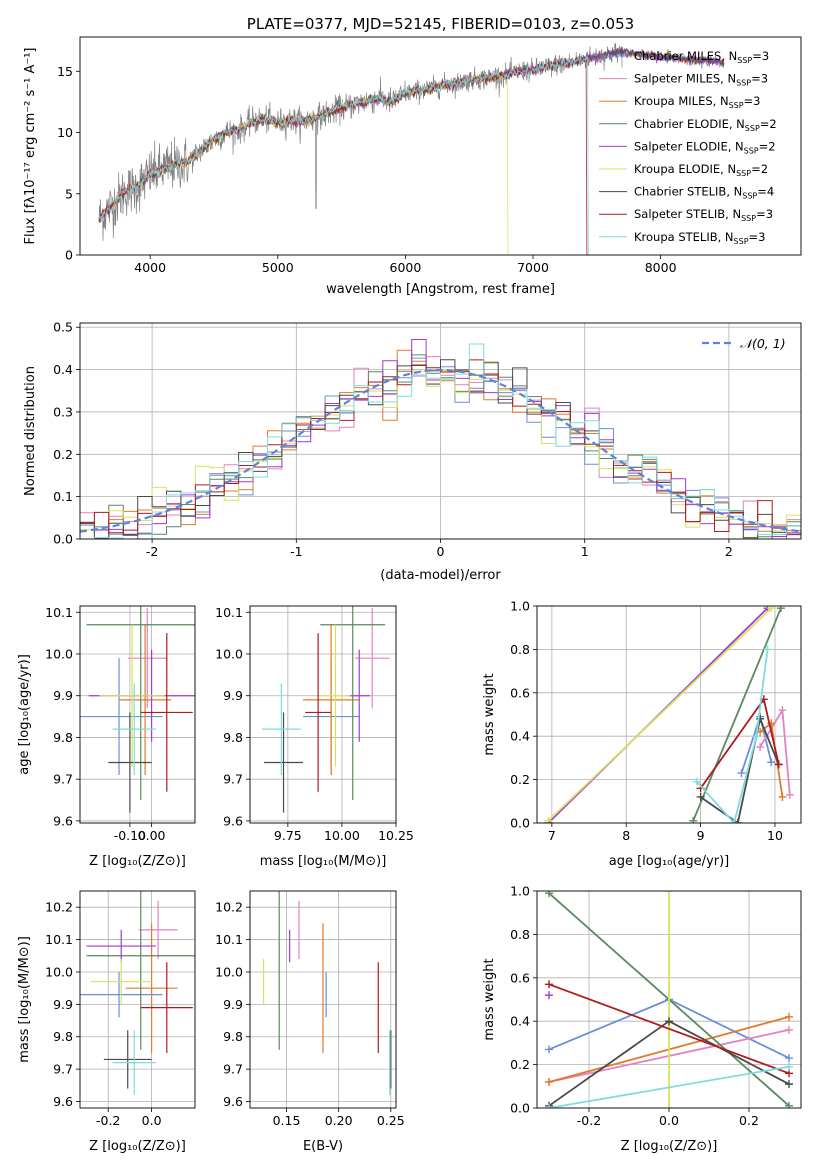 This screenshot has height=1170, width=819. I want to click on y-tick-label: 1.0, so click(520, 606).